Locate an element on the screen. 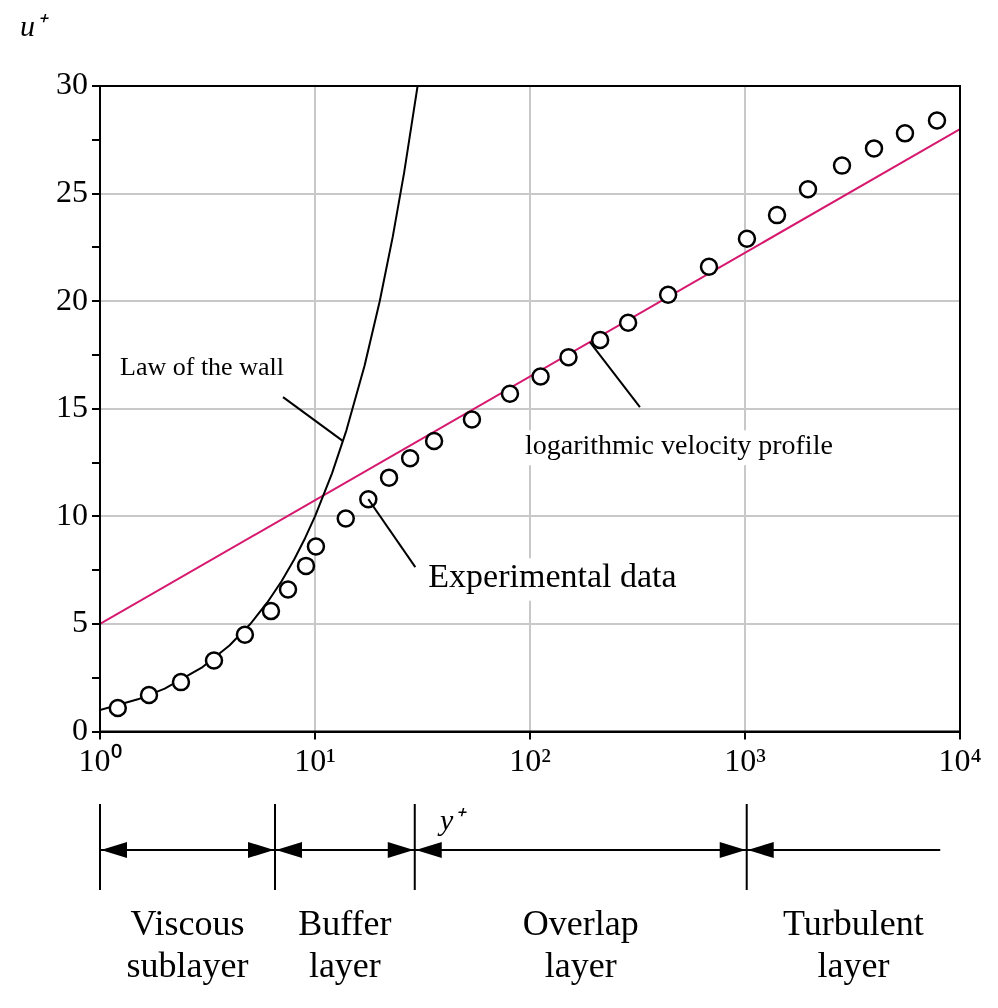 This screenshot has height=1008, width=998. y-tick-label: 20 is located at coordinates (72, 298).